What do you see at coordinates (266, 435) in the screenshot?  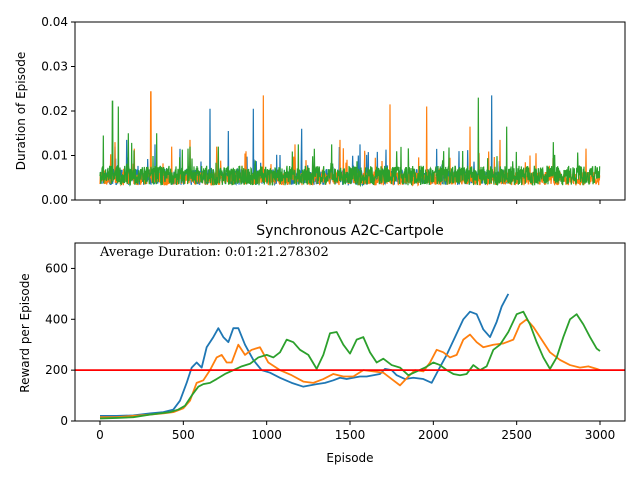 I see `reward-x-tick-label: 1000` at bounding box center [266, 435].